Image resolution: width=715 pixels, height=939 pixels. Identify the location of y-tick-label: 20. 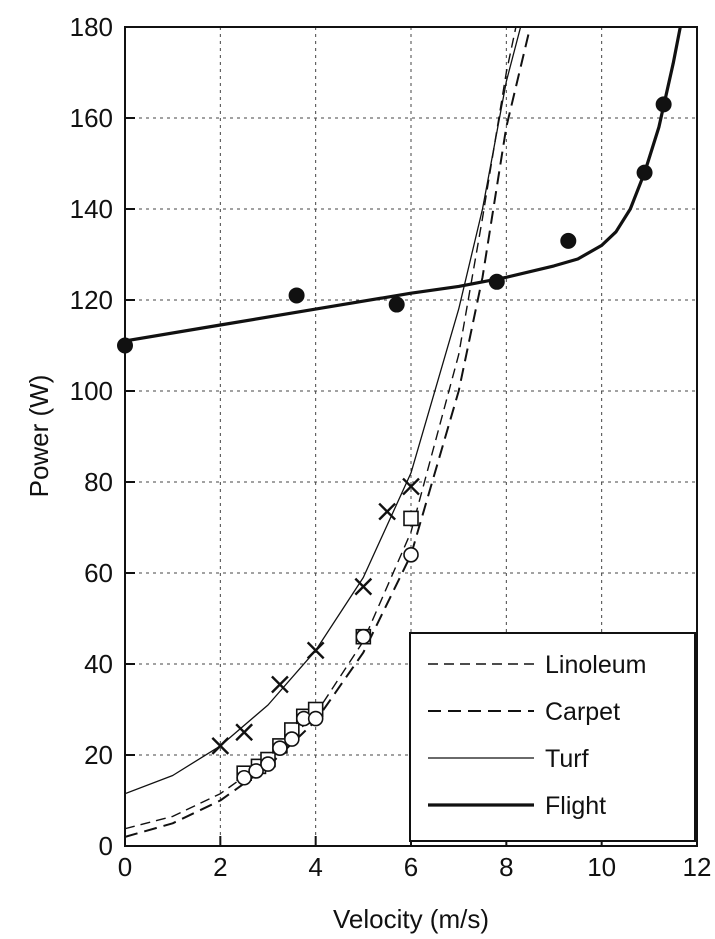
(98, 755).